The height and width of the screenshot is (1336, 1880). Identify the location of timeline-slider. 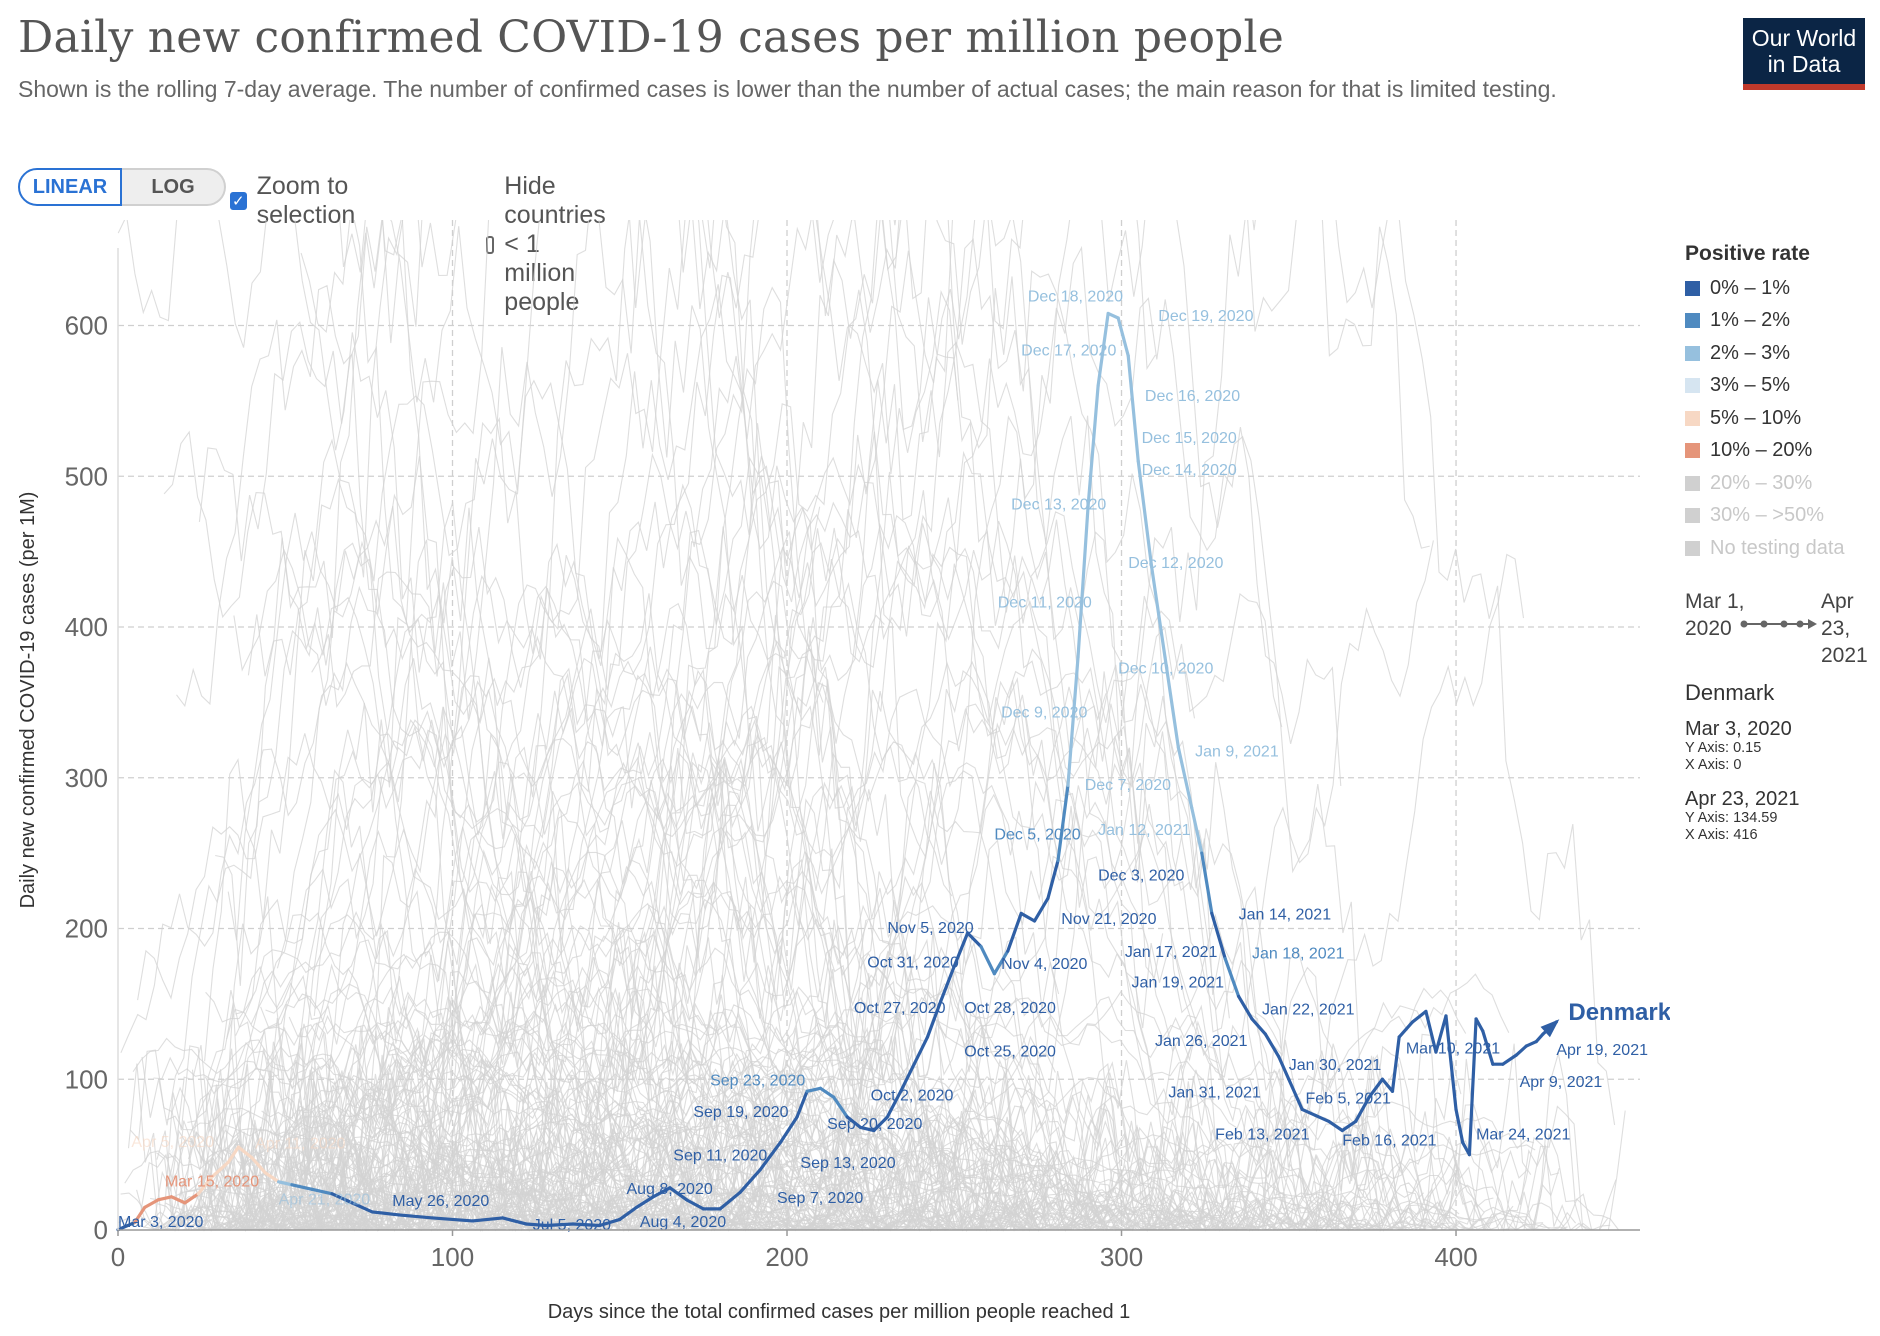
(1780, 625).